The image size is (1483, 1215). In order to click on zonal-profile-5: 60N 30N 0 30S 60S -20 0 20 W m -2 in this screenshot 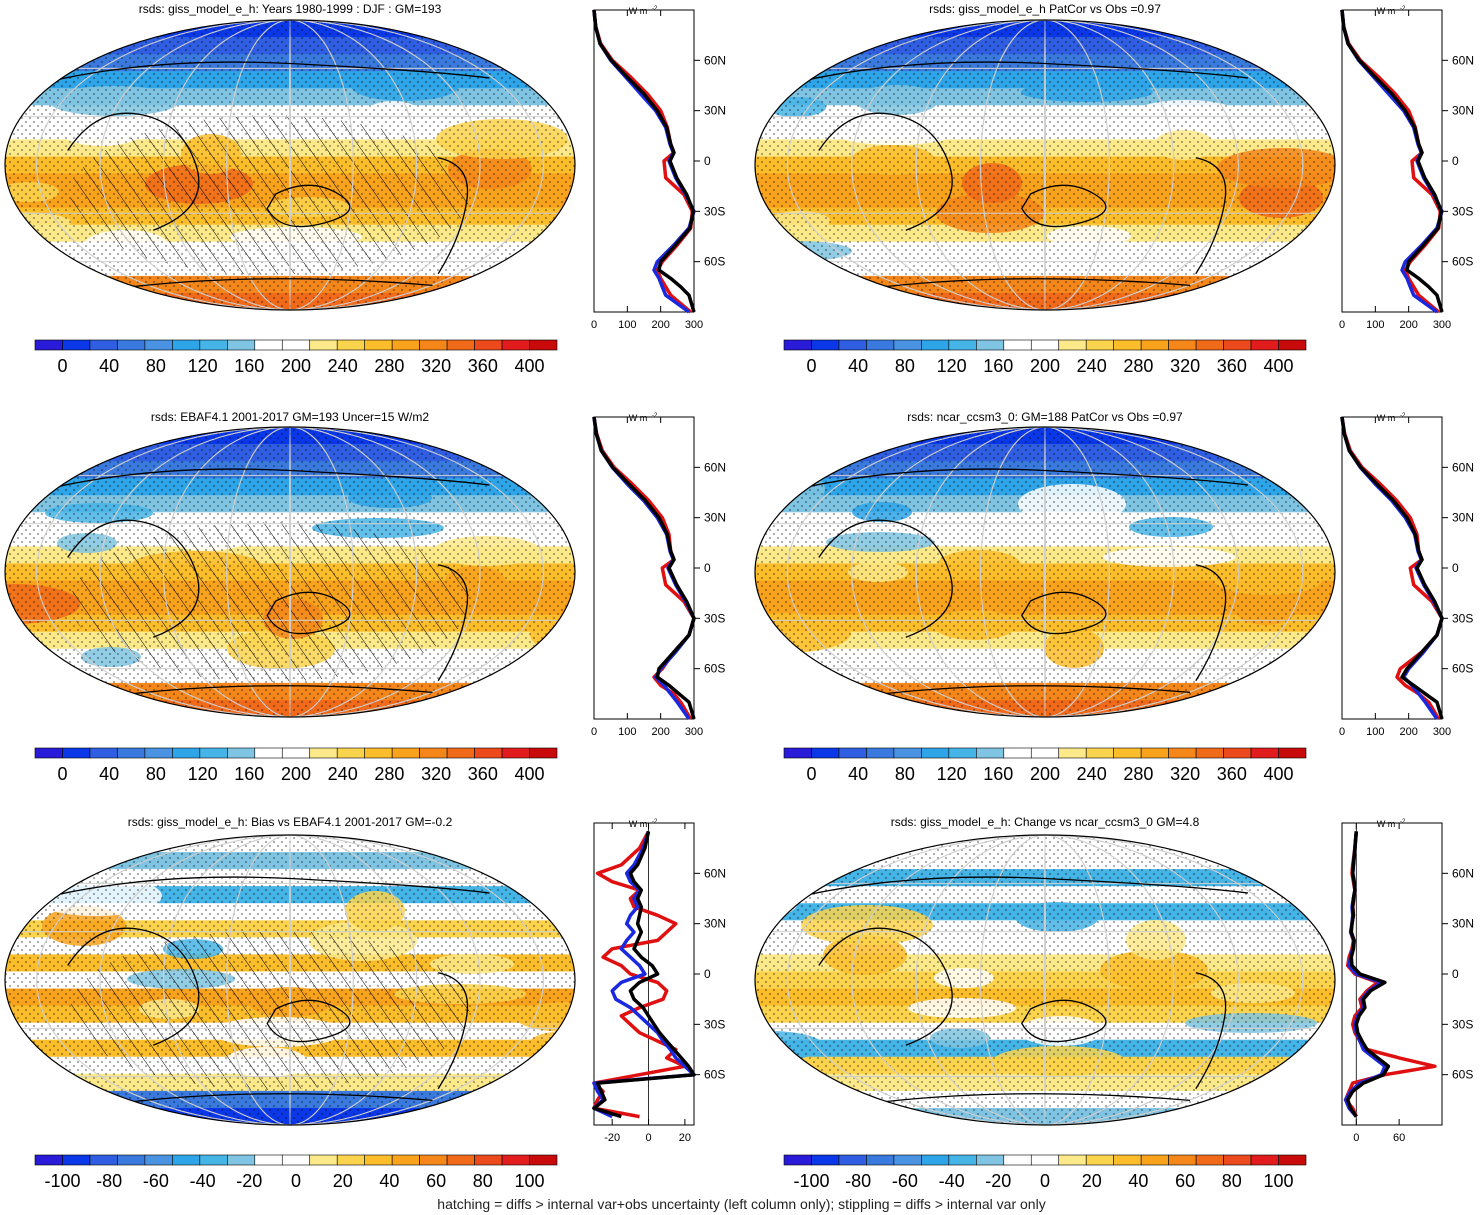, I will do `click(659, 981)`.